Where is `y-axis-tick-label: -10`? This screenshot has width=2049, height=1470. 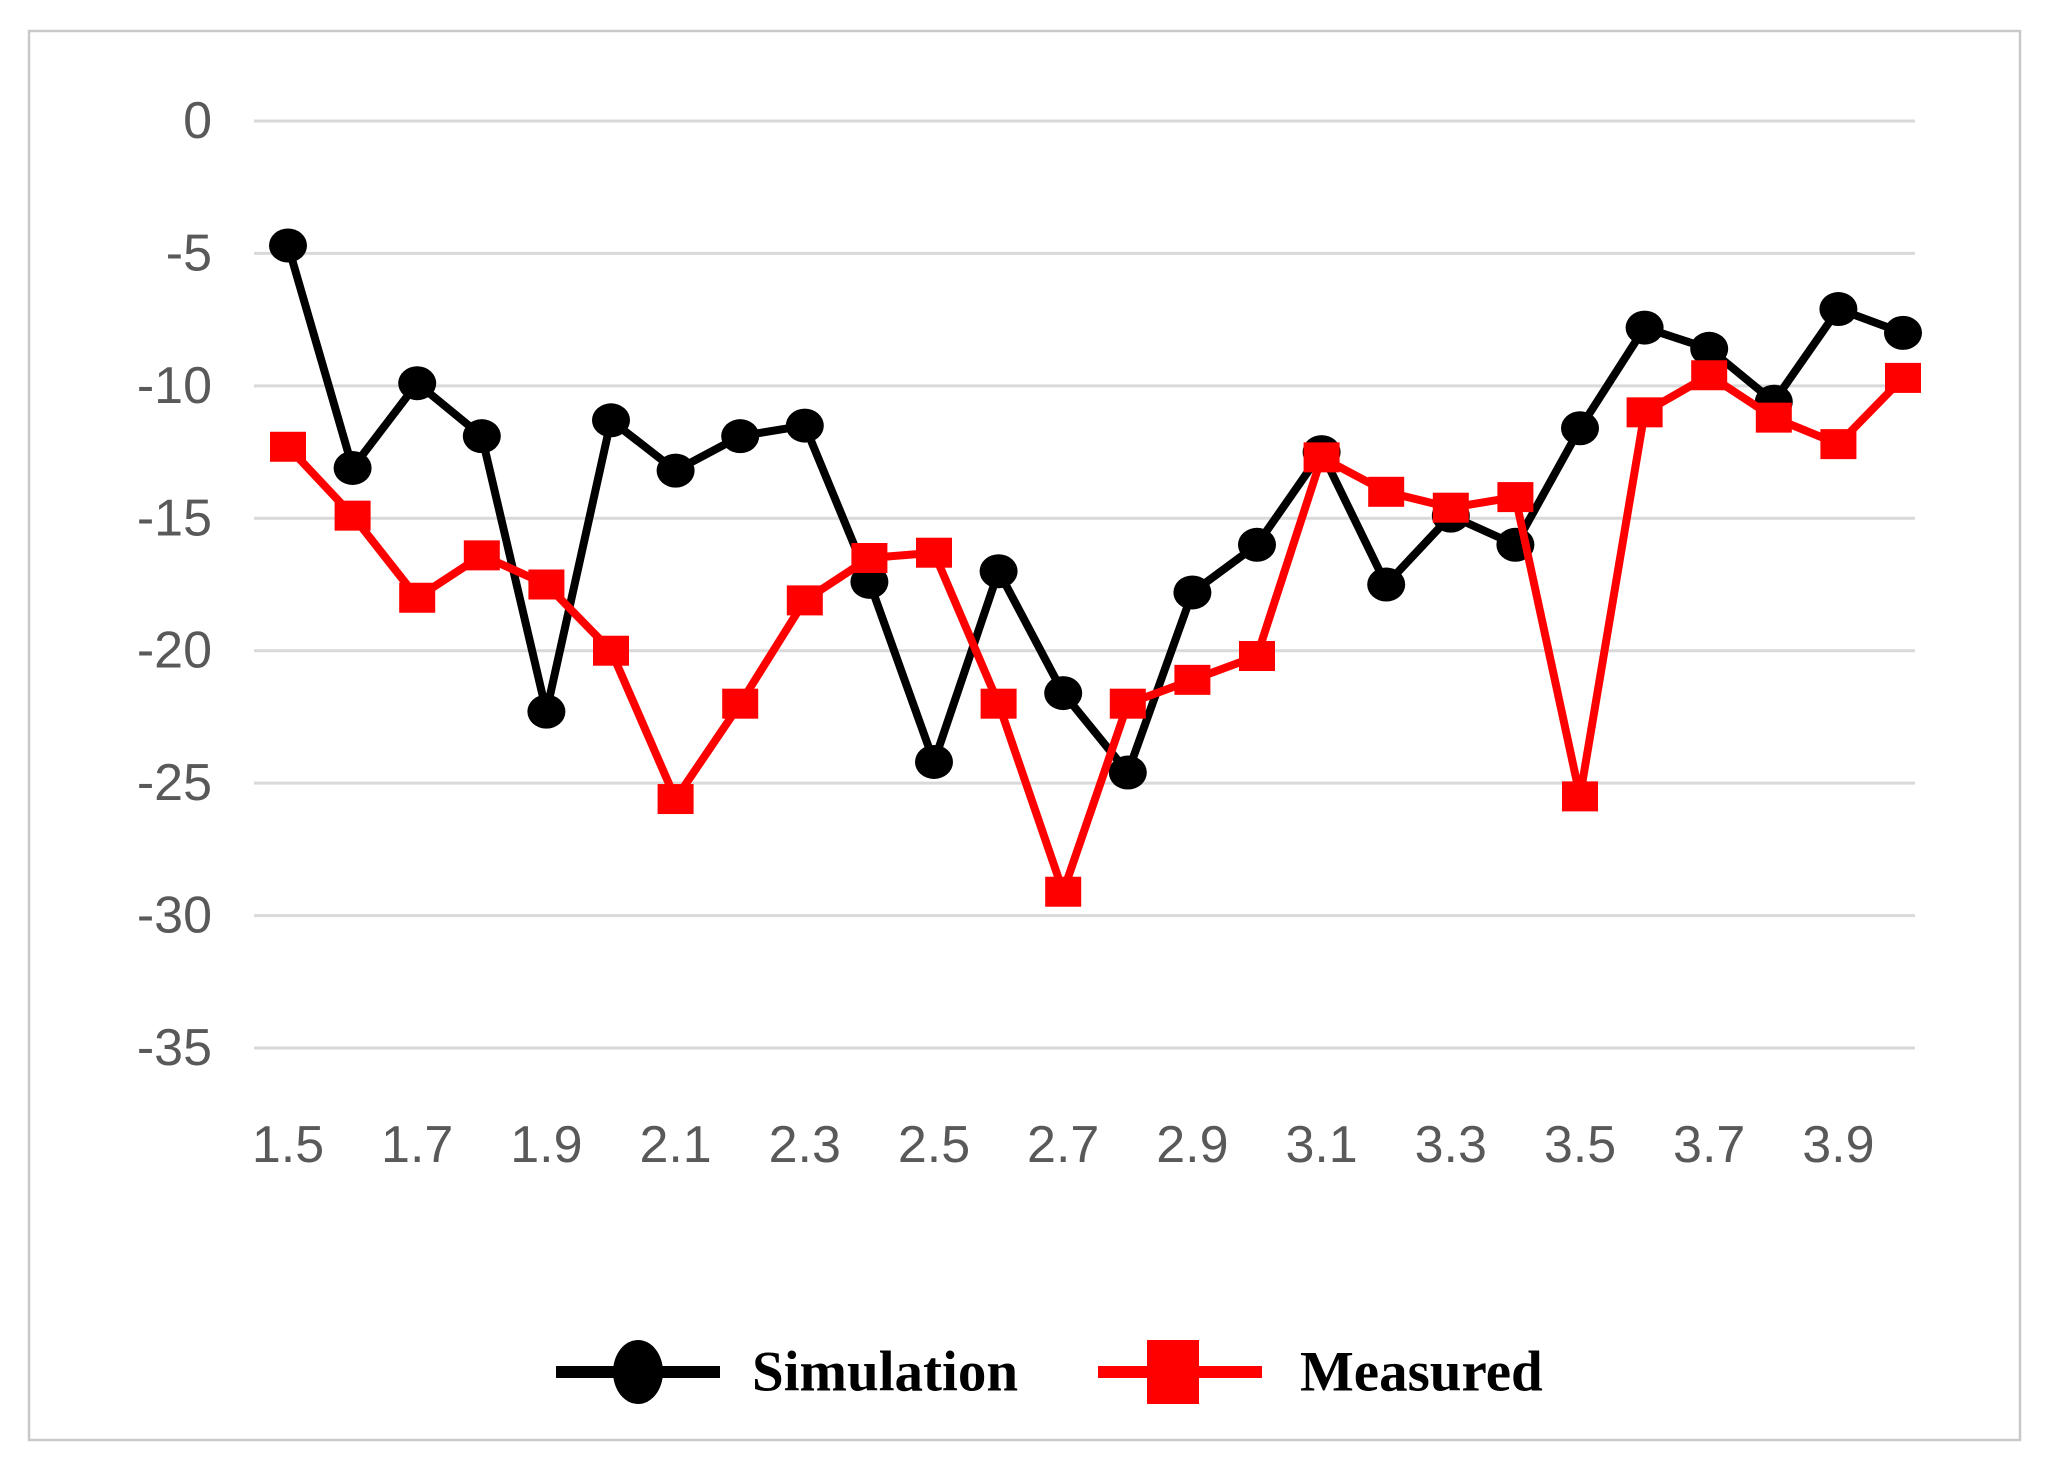
y-axis-tick-label: -10 is located at coordinates (174, 386).